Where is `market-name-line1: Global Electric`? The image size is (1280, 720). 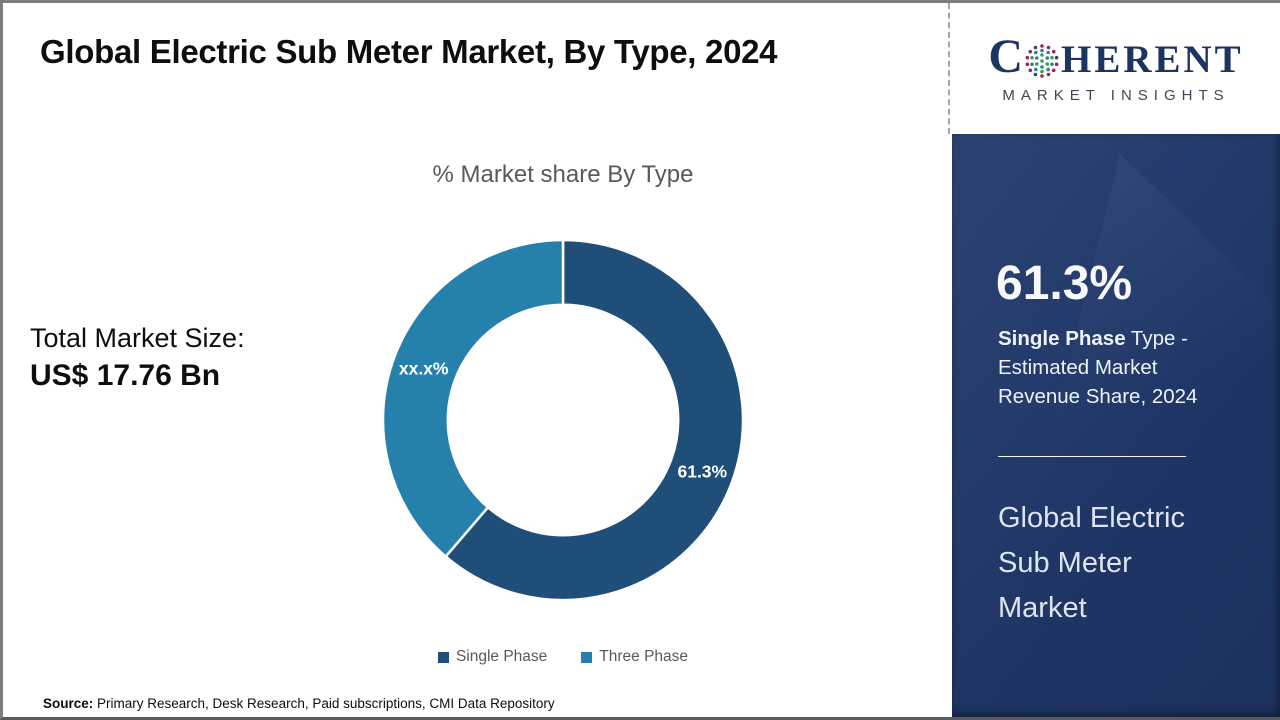
market-name-line1: Global Electric is located at coordinates (1091, 518).